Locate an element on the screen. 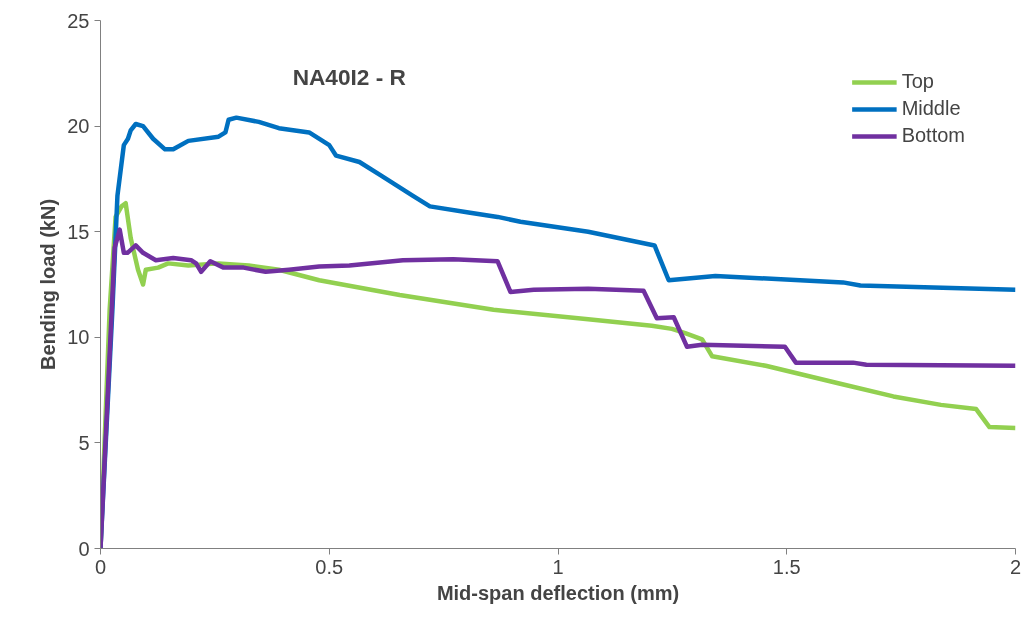  y-tick-label: 15 is located at coordinates (78, 231).